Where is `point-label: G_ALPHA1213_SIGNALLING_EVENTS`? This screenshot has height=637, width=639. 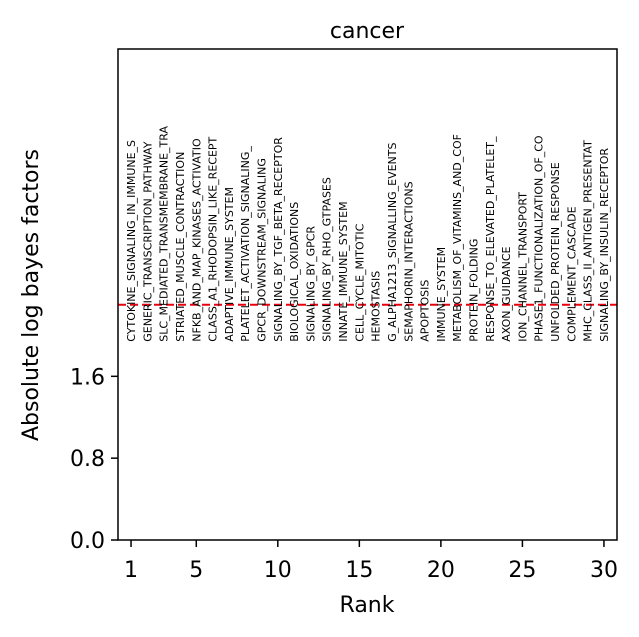 point-label: G_ALPHA1213_SIGNALLING_EVENTS is located at coordinates (392, 241).